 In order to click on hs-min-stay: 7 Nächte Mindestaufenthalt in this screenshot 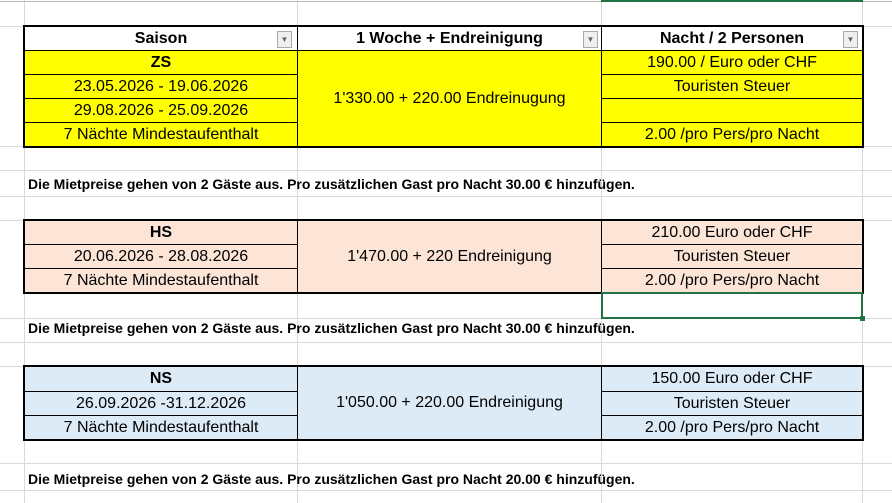, I will do `click(161, 280)`.